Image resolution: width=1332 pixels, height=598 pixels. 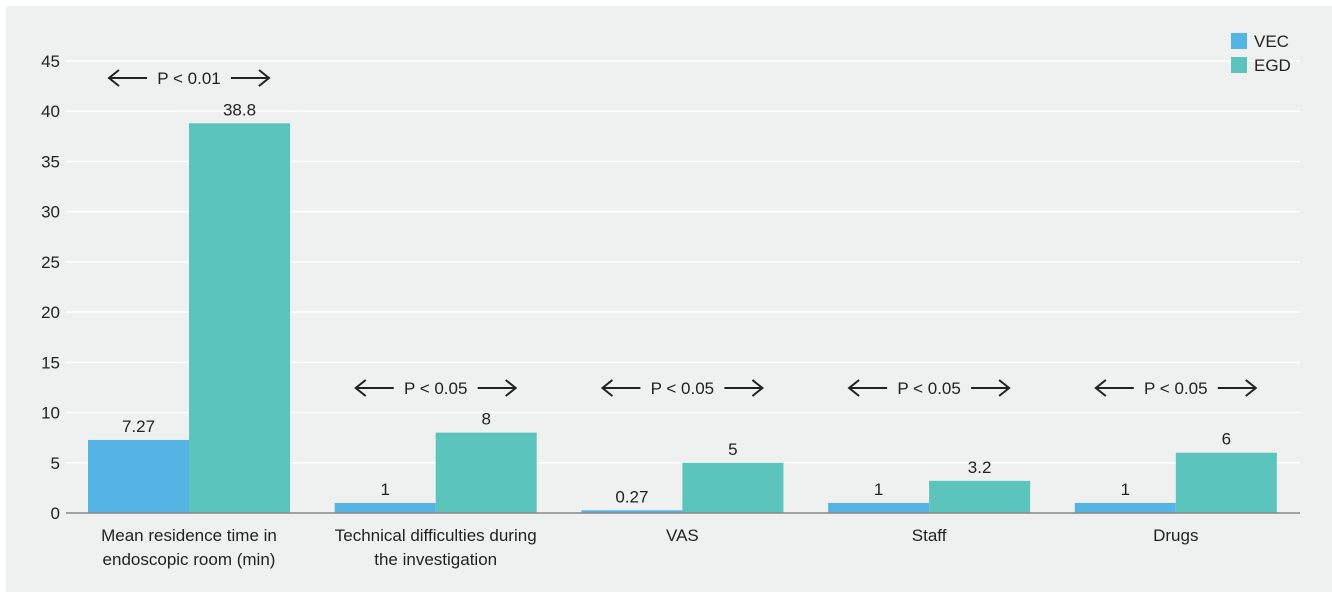 I want to click on data-label: 5, so click(x=732, y=449).